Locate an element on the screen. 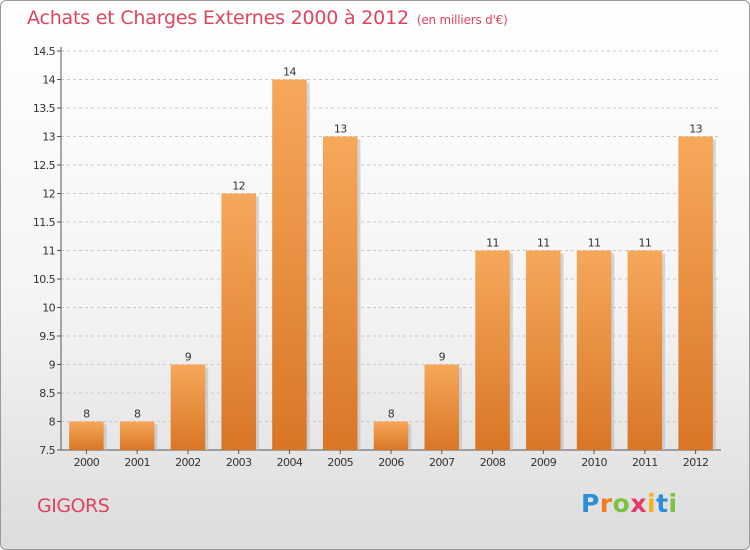 The height and width of the screenshot is (550, 750). proxiti-logo: Proxiti is located at coordinates (629, 503).